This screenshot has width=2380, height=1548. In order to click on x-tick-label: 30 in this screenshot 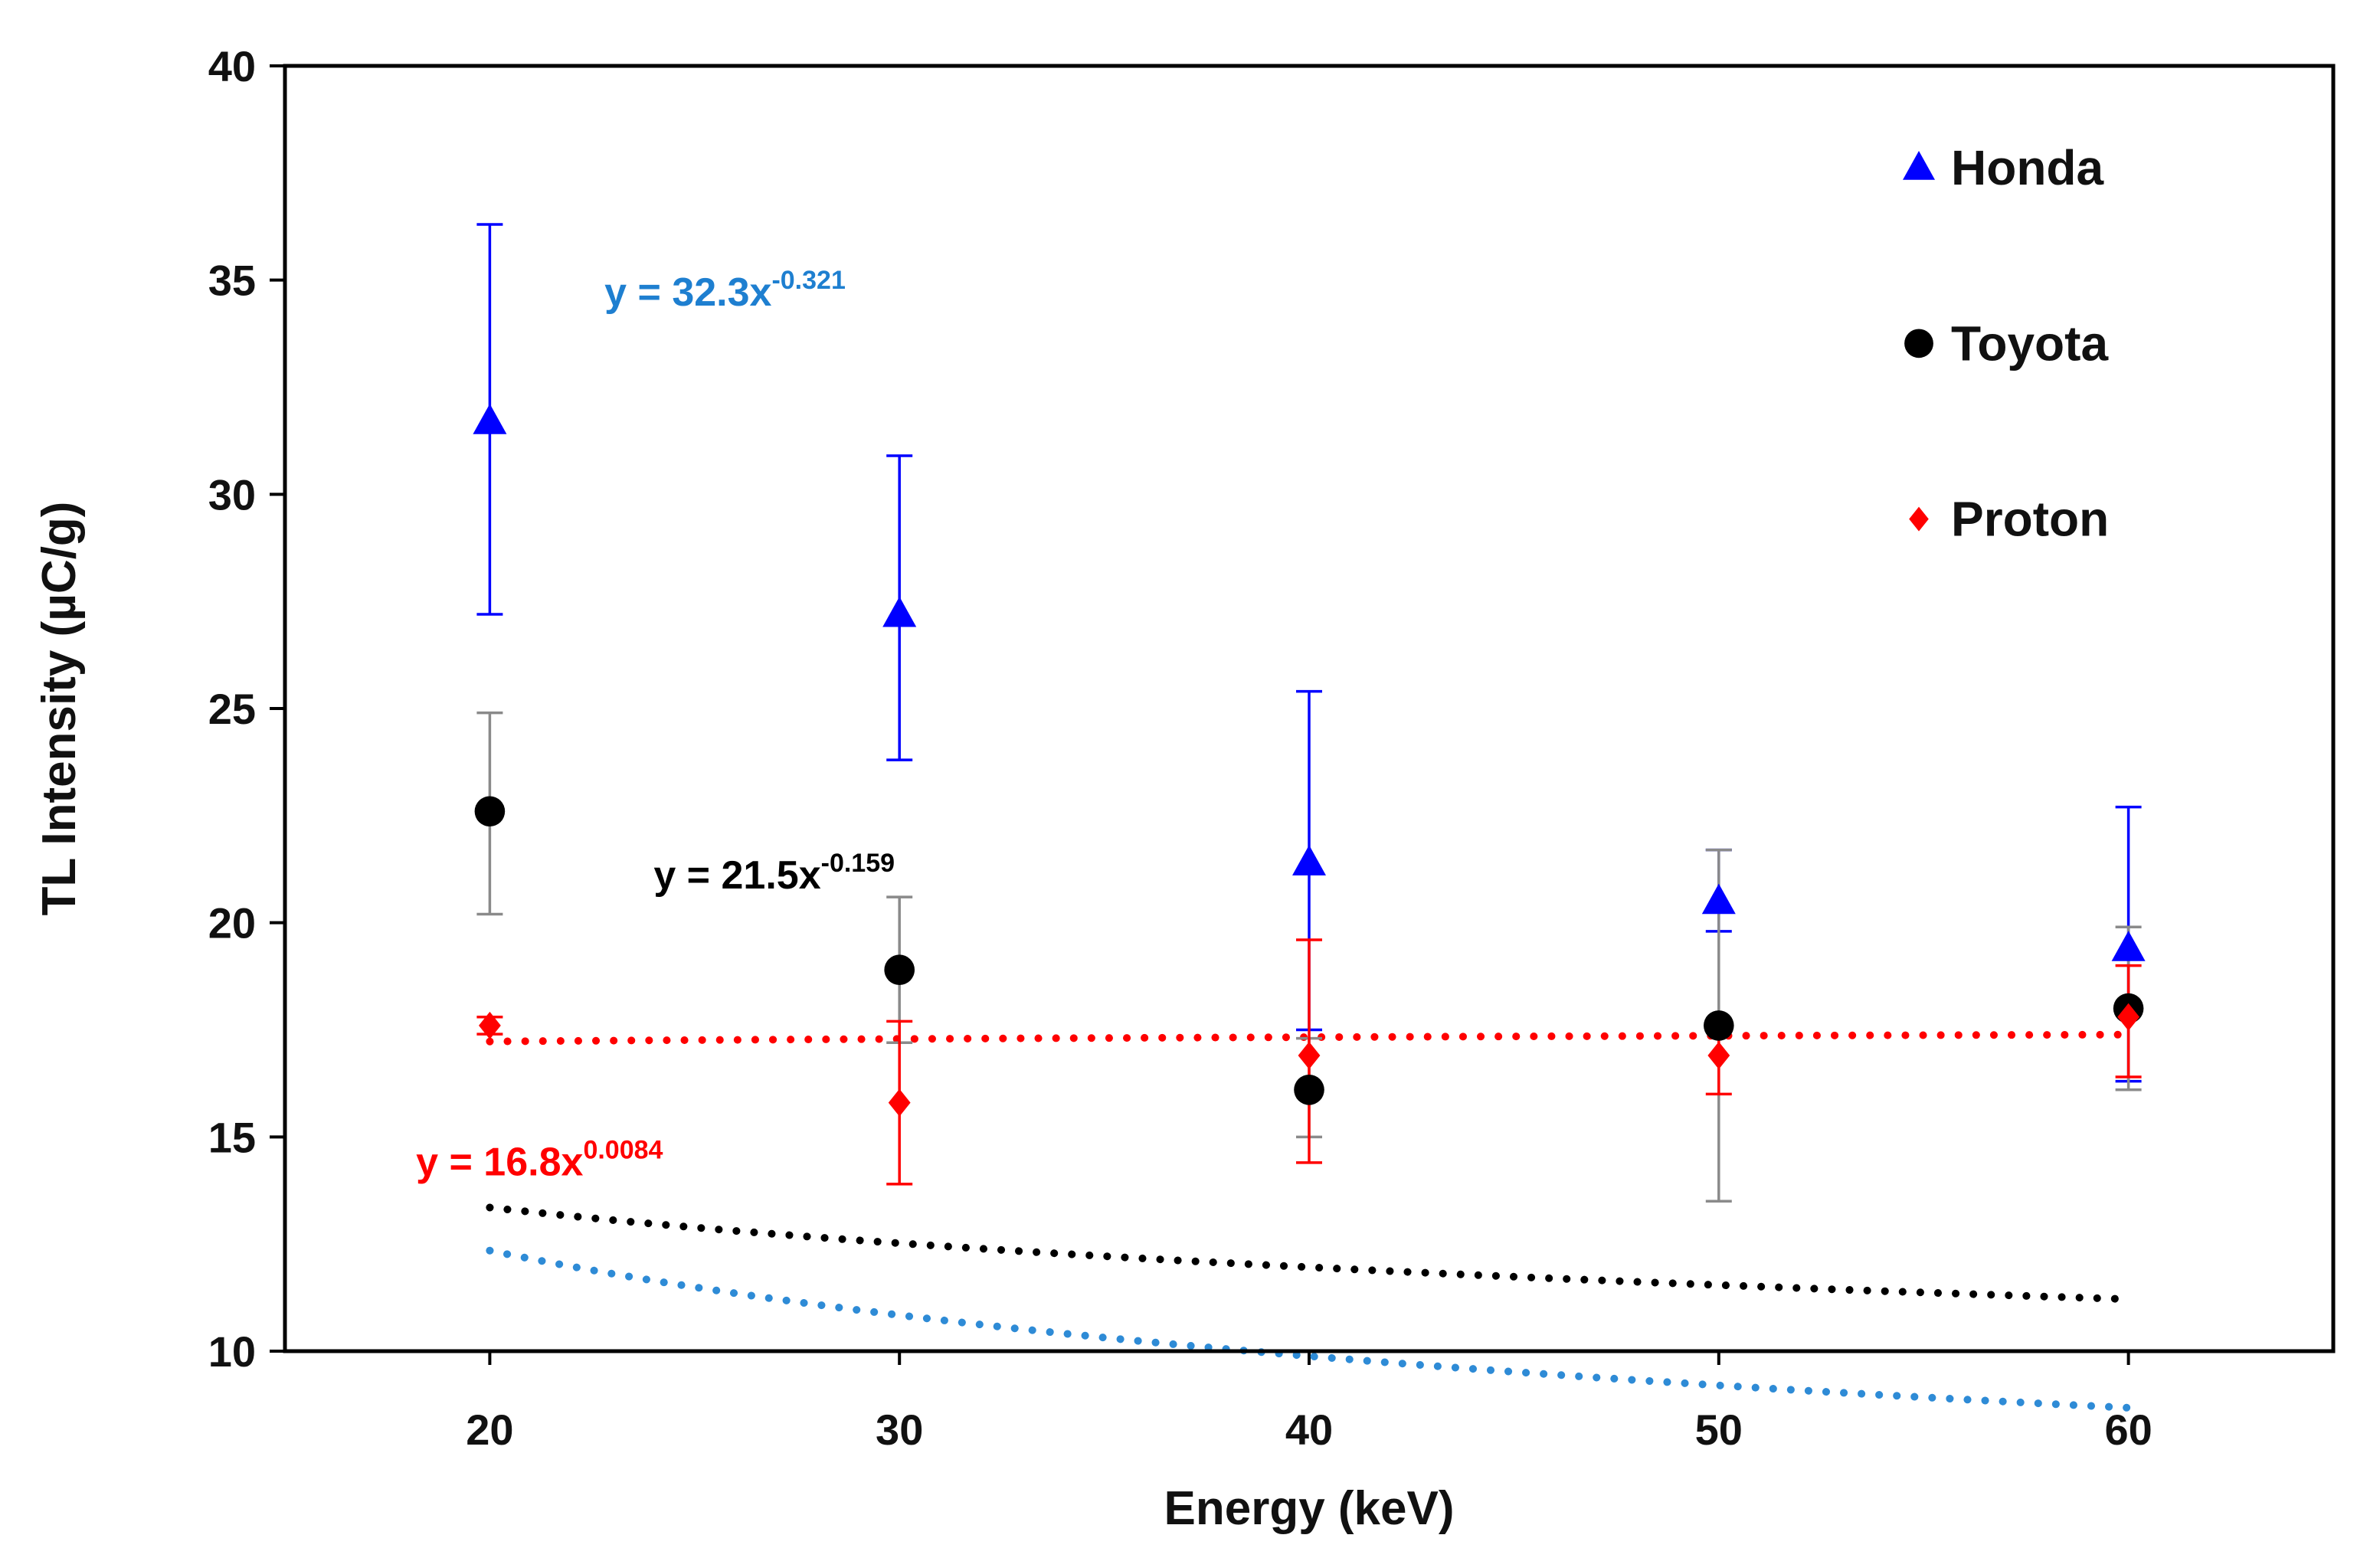, I will do `click(900, 1430)`.